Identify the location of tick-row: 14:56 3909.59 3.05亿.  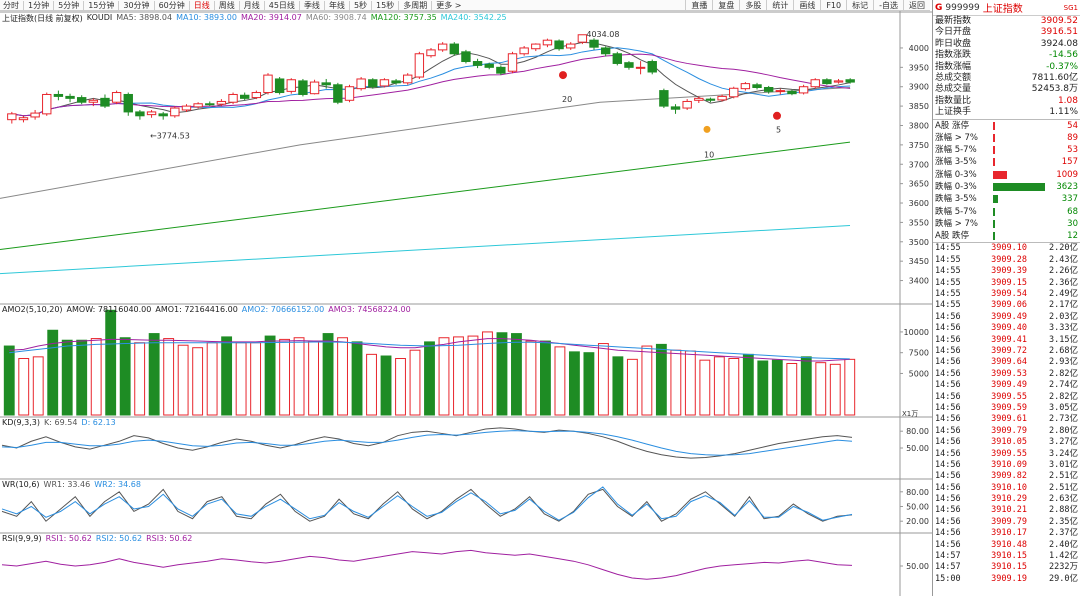
(1006, 408).